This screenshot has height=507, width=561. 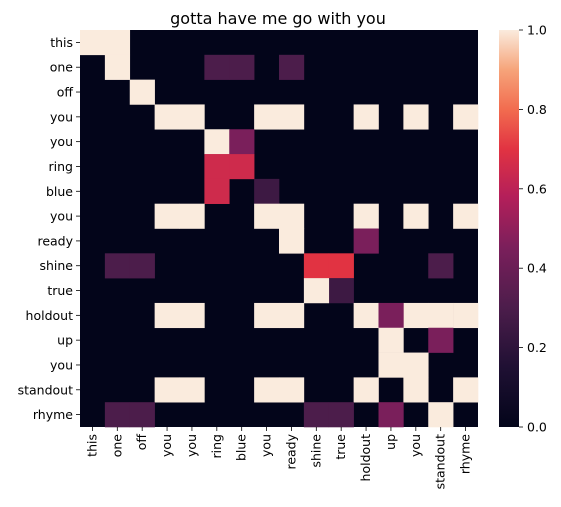 I want to click on y-tick-label: true, so click(x=60, y=290).